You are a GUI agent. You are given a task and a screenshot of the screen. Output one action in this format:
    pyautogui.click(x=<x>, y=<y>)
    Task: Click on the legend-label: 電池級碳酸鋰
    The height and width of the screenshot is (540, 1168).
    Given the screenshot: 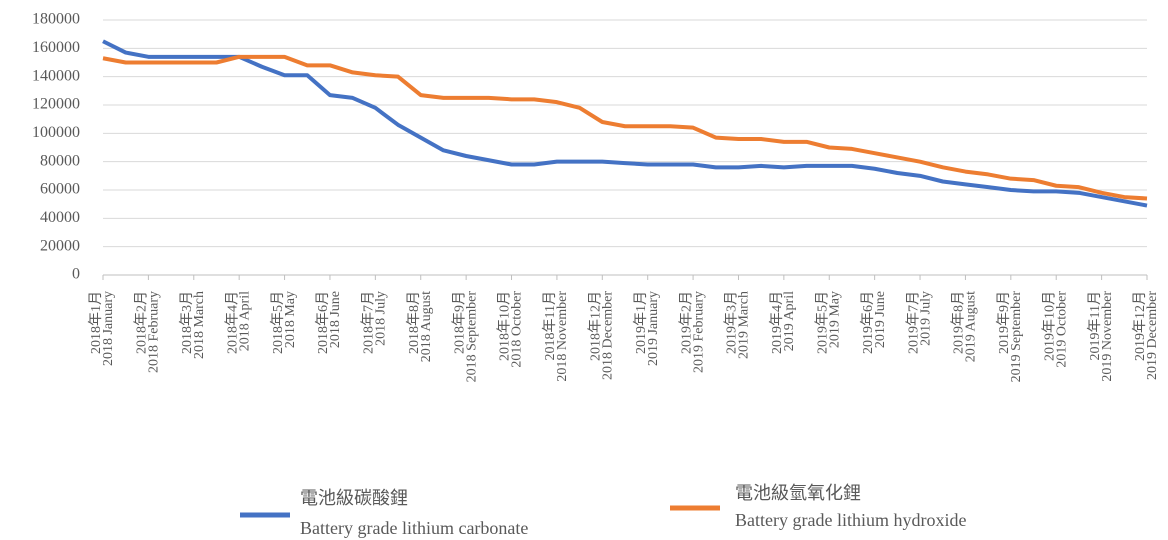 What is the action you would take?
    pyautogui.click(x=354, y=498)
    